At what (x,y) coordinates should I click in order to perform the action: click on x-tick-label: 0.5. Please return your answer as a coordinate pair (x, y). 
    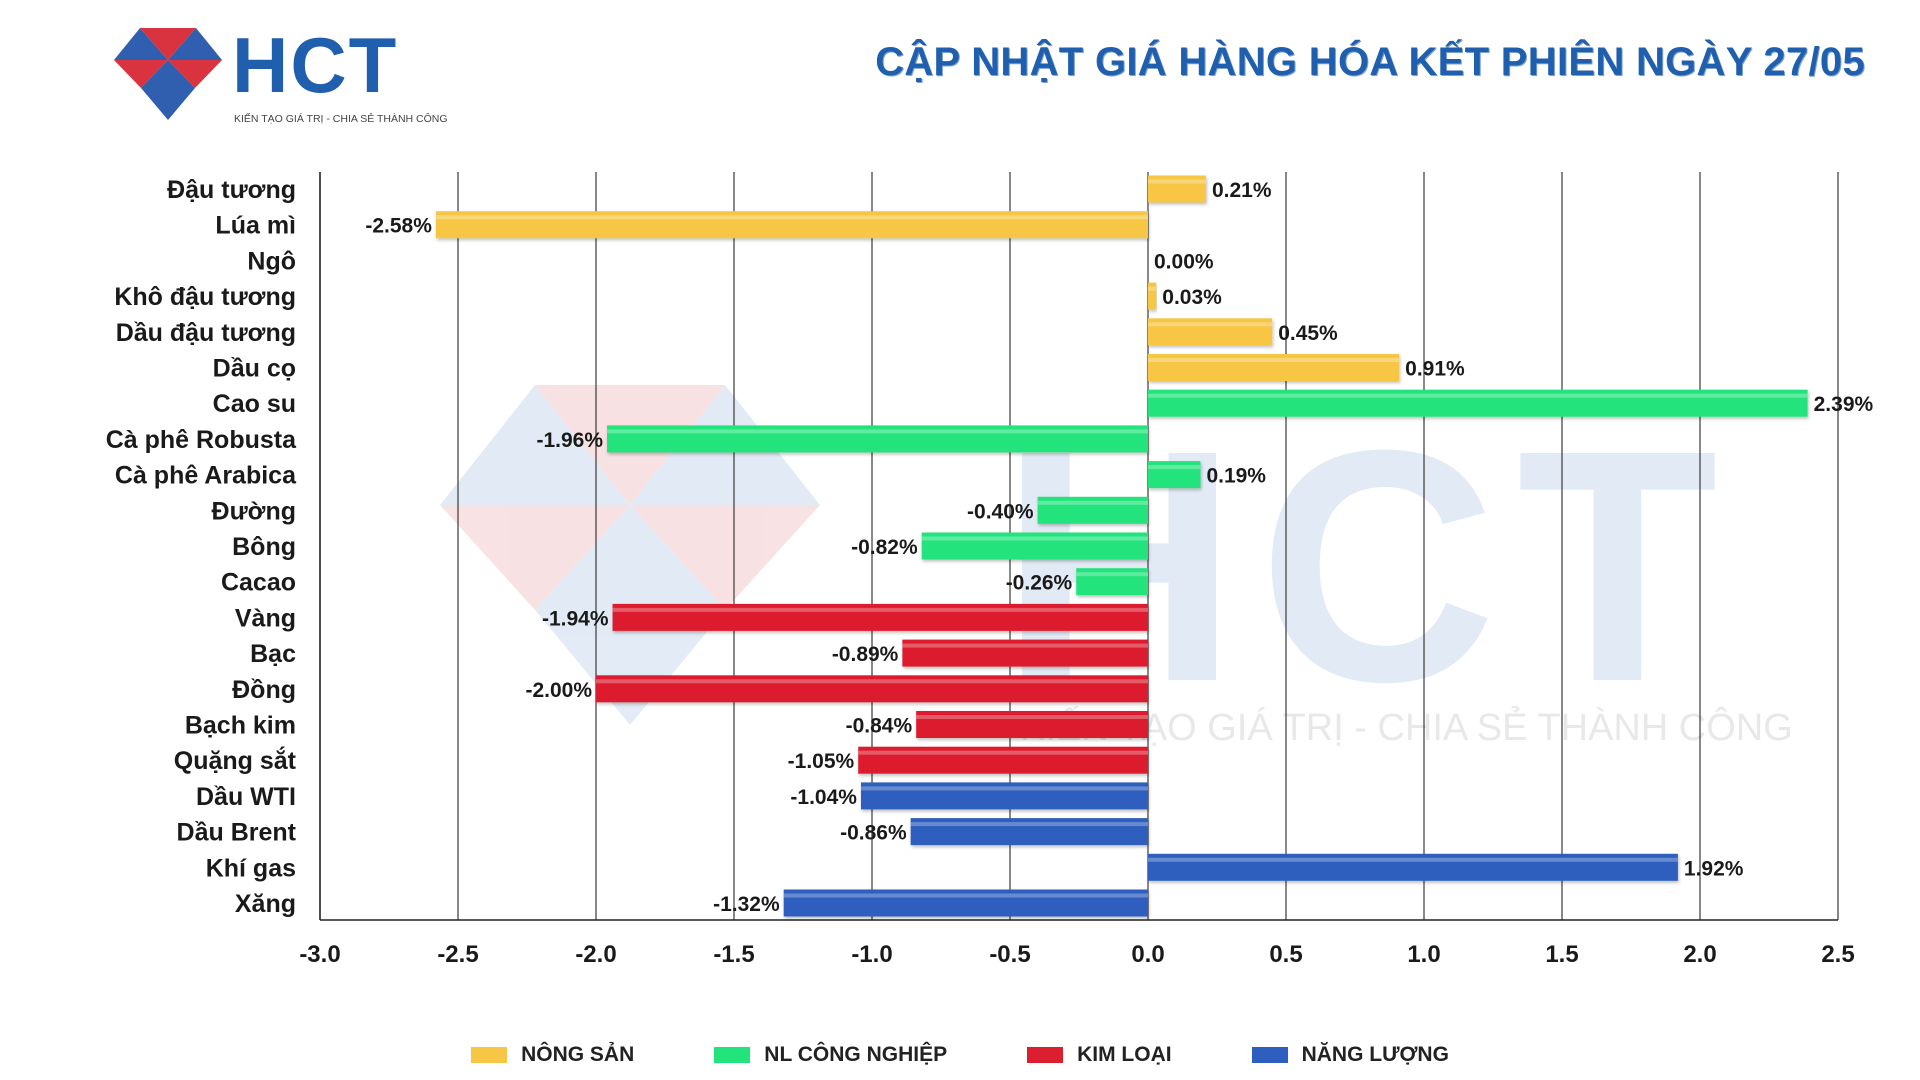
    Looking at the image, I should click on (1285, 954).